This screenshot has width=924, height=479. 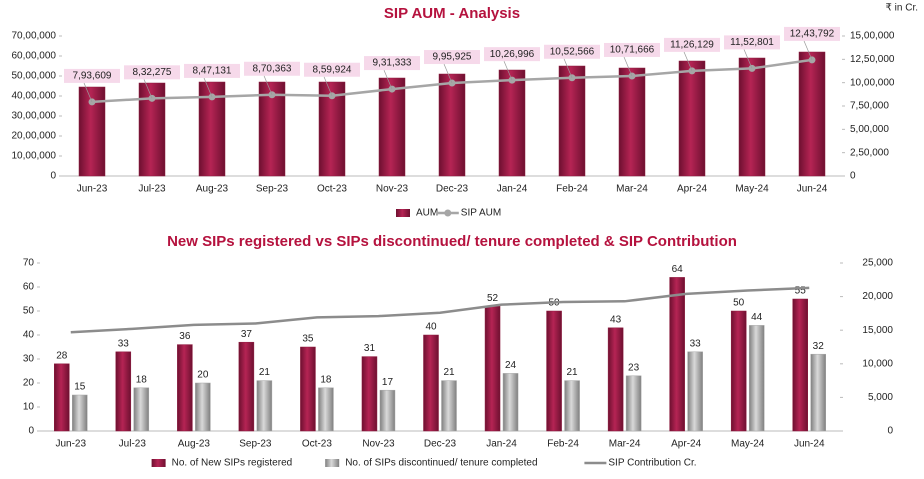 What do you see at coordinates (819, 346) in the screenshot?
I see `bar-label: 32` at bounding box center [819, 346].